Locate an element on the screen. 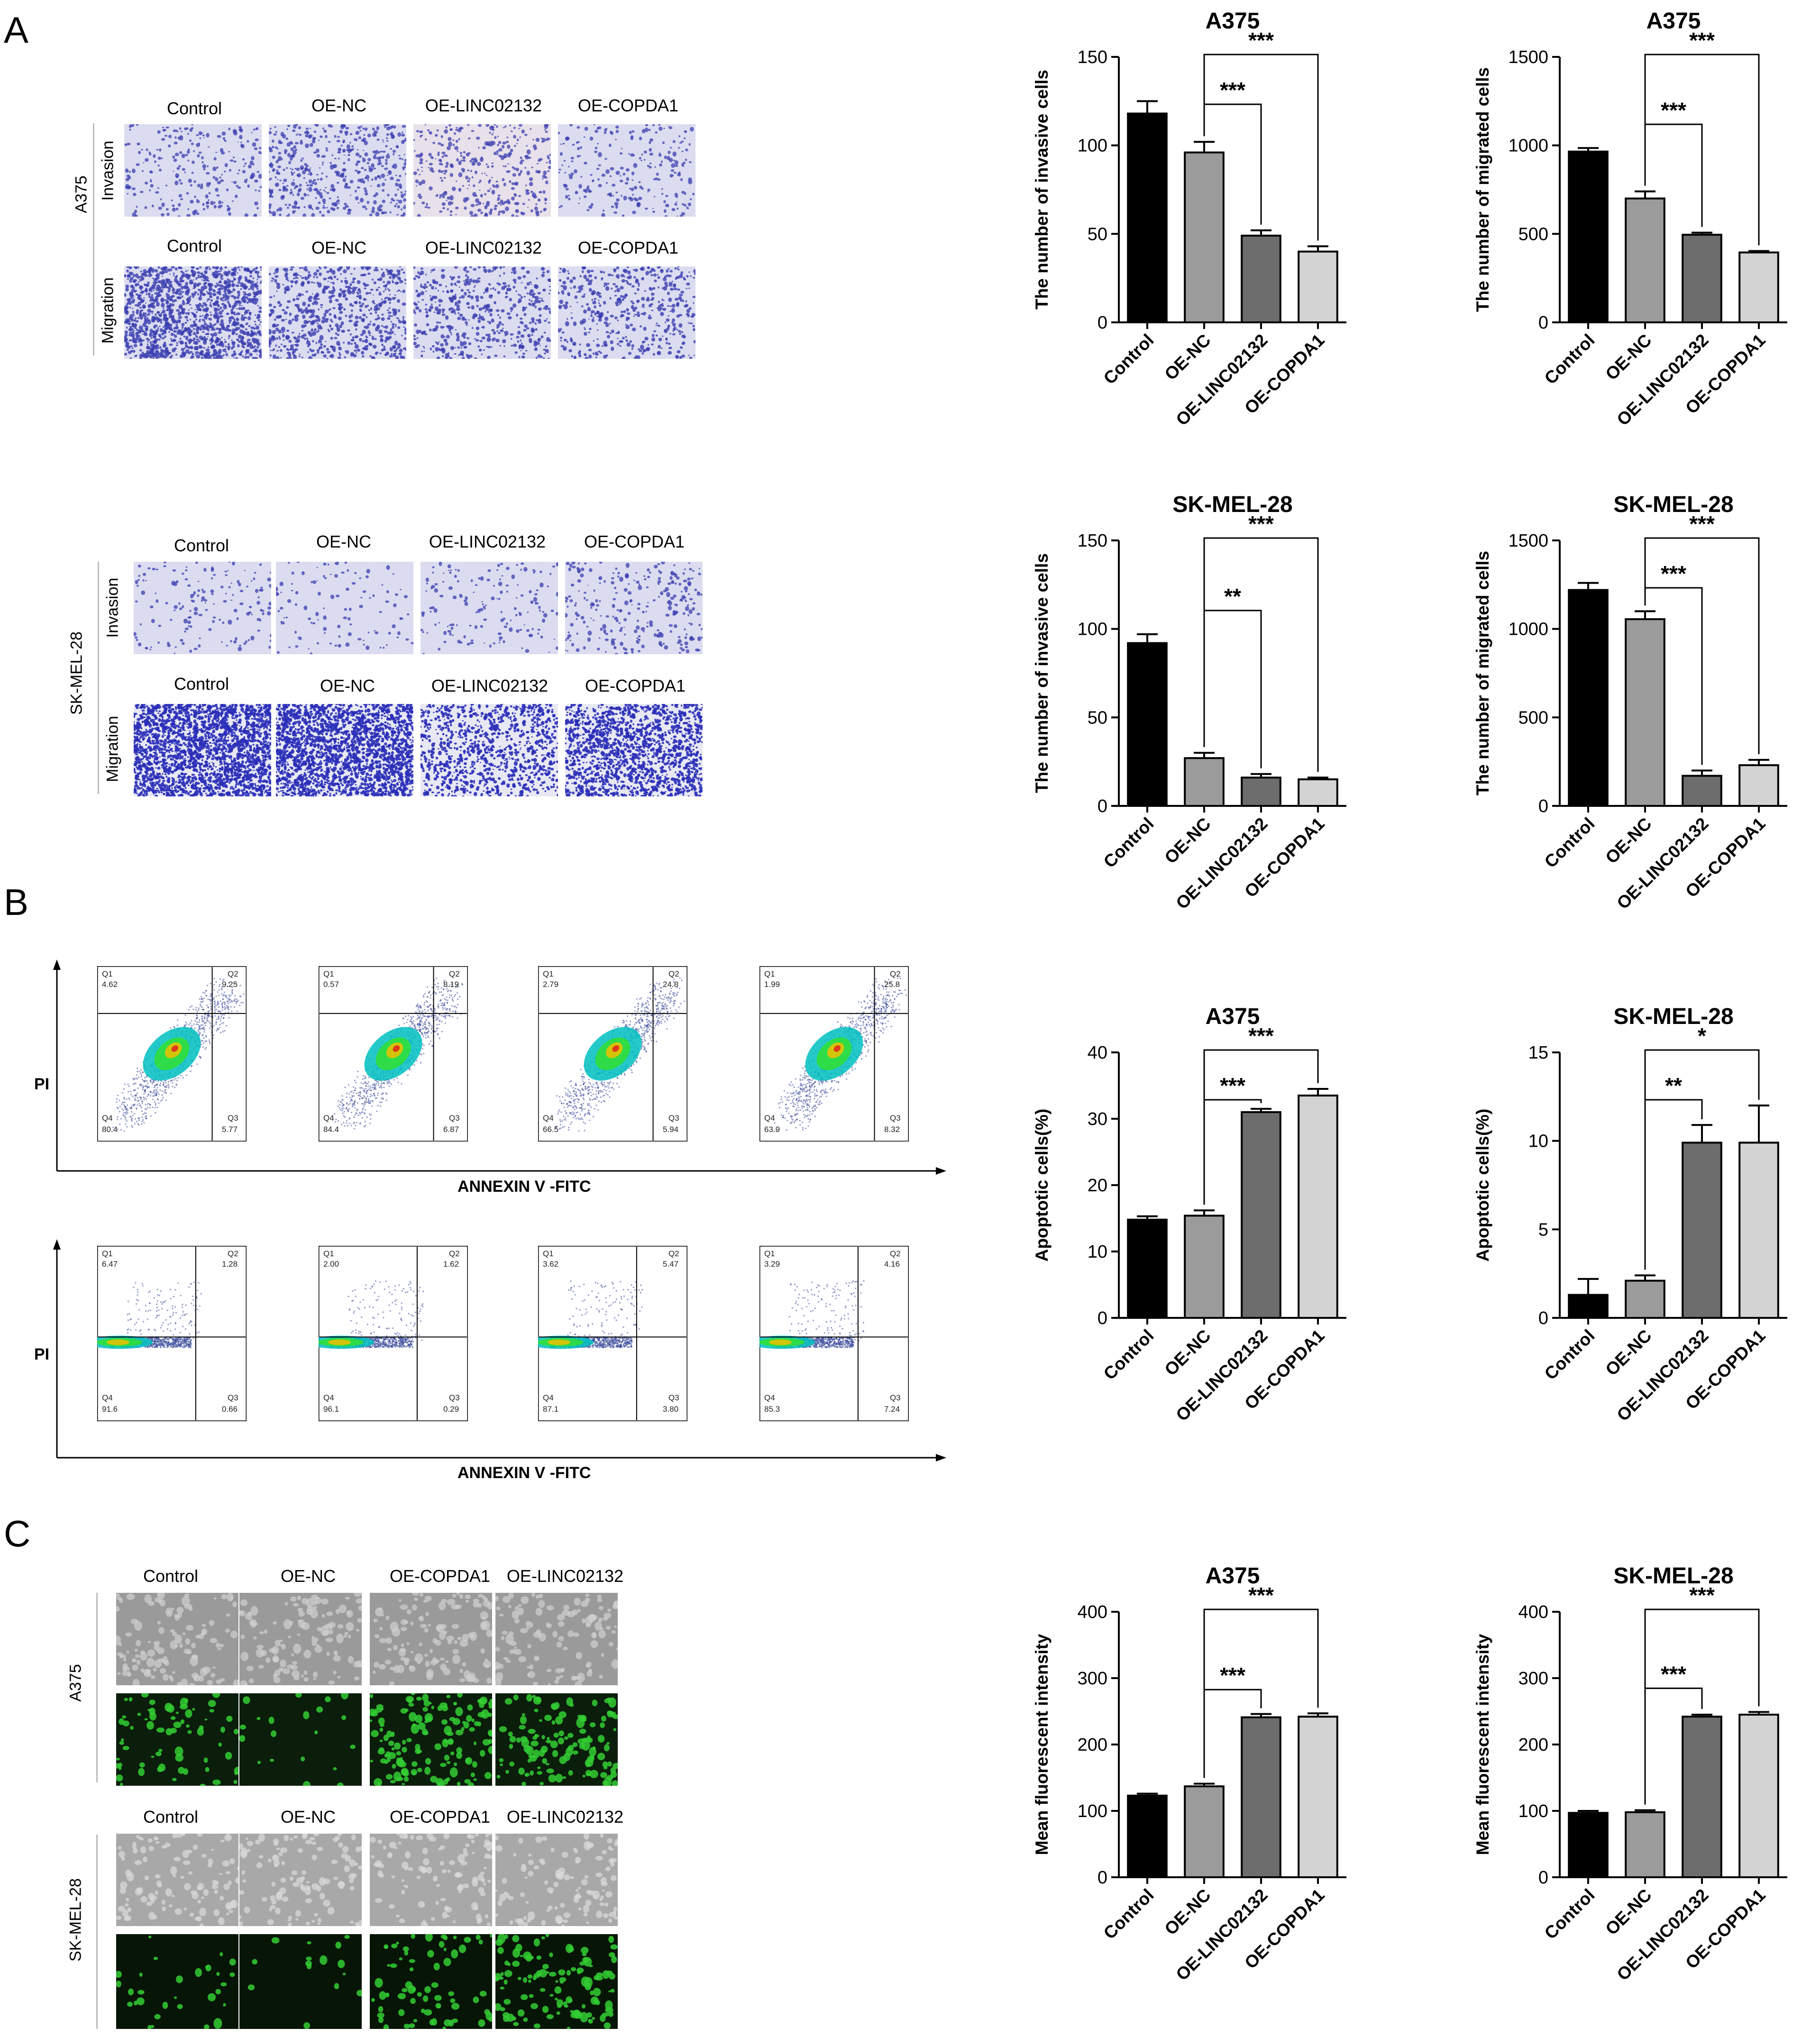 This screenshot has width=1820, height=2037. a375-invasion-label-oe-copda1: OE-COPDA1 is located at coordinates (628, 106).